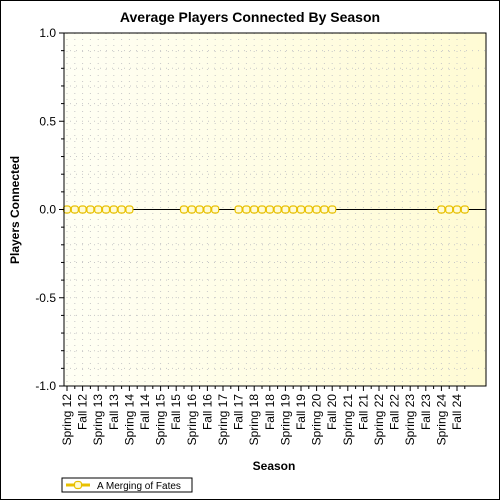  I want to click on y-tick-label: 1.0, so click(47, 33).